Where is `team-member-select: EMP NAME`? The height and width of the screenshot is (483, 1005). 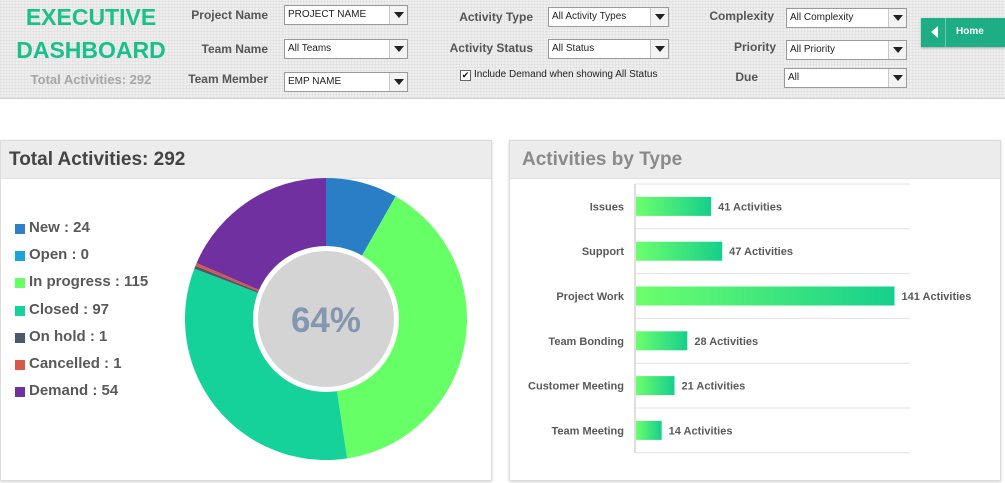 team-member-select: EMP NAME is located at coordinates (346, 82).